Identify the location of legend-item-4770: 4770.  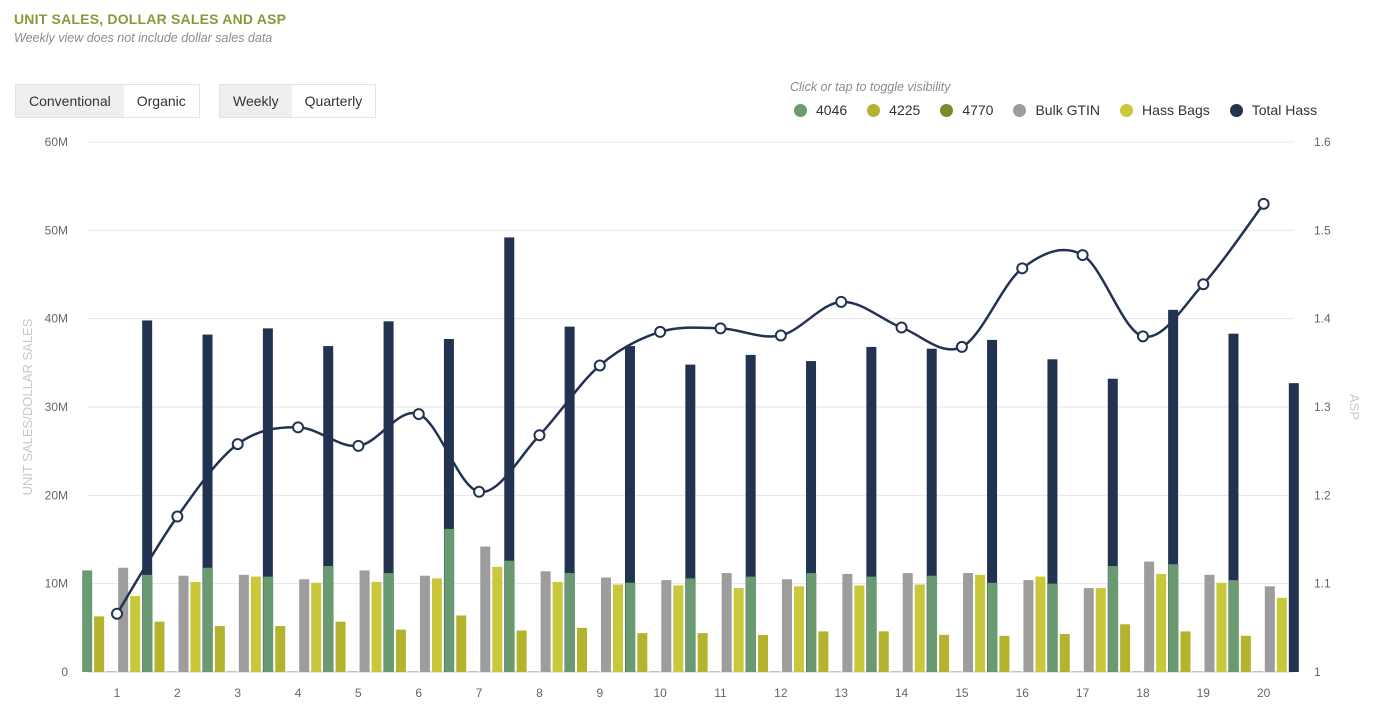
(966, 110).